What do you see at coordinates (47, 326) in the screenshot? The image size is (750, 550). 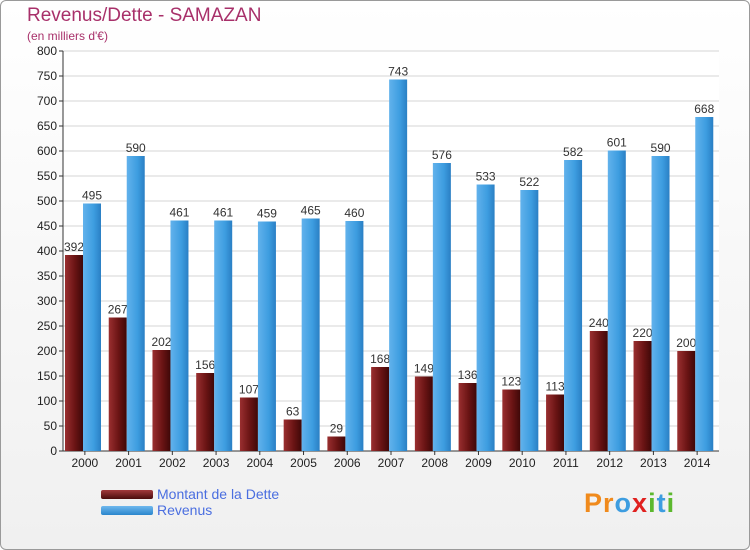 I see `y-tick-label: 250` at bounding box center [47, 326].